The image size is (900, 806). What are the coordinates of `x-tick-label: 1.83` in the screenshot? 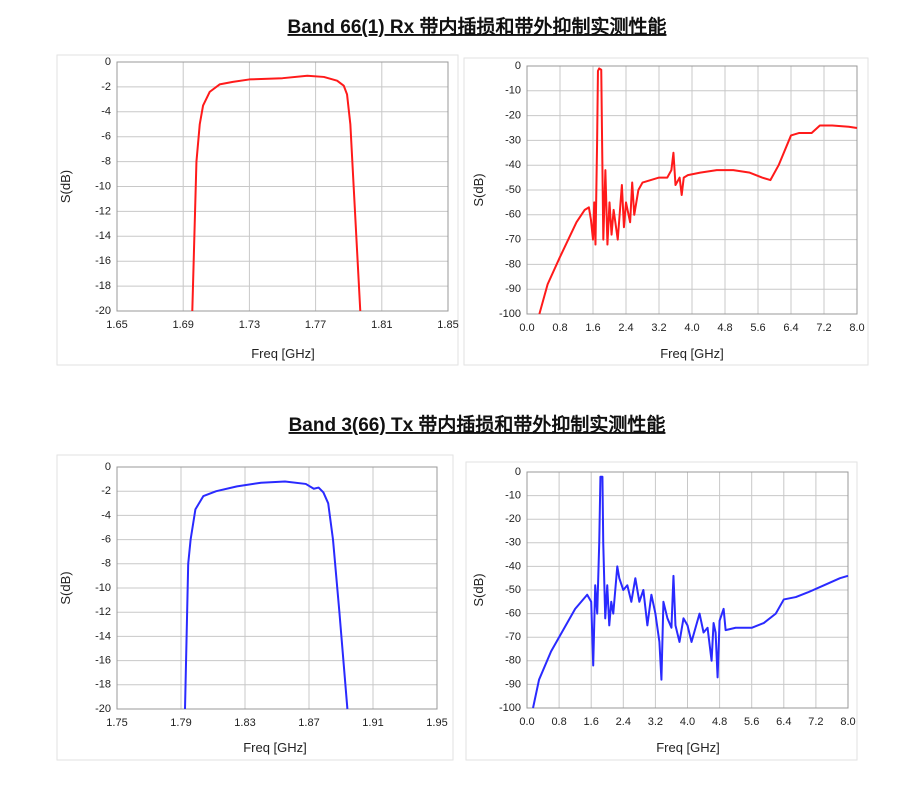 It's located at (244, 723).